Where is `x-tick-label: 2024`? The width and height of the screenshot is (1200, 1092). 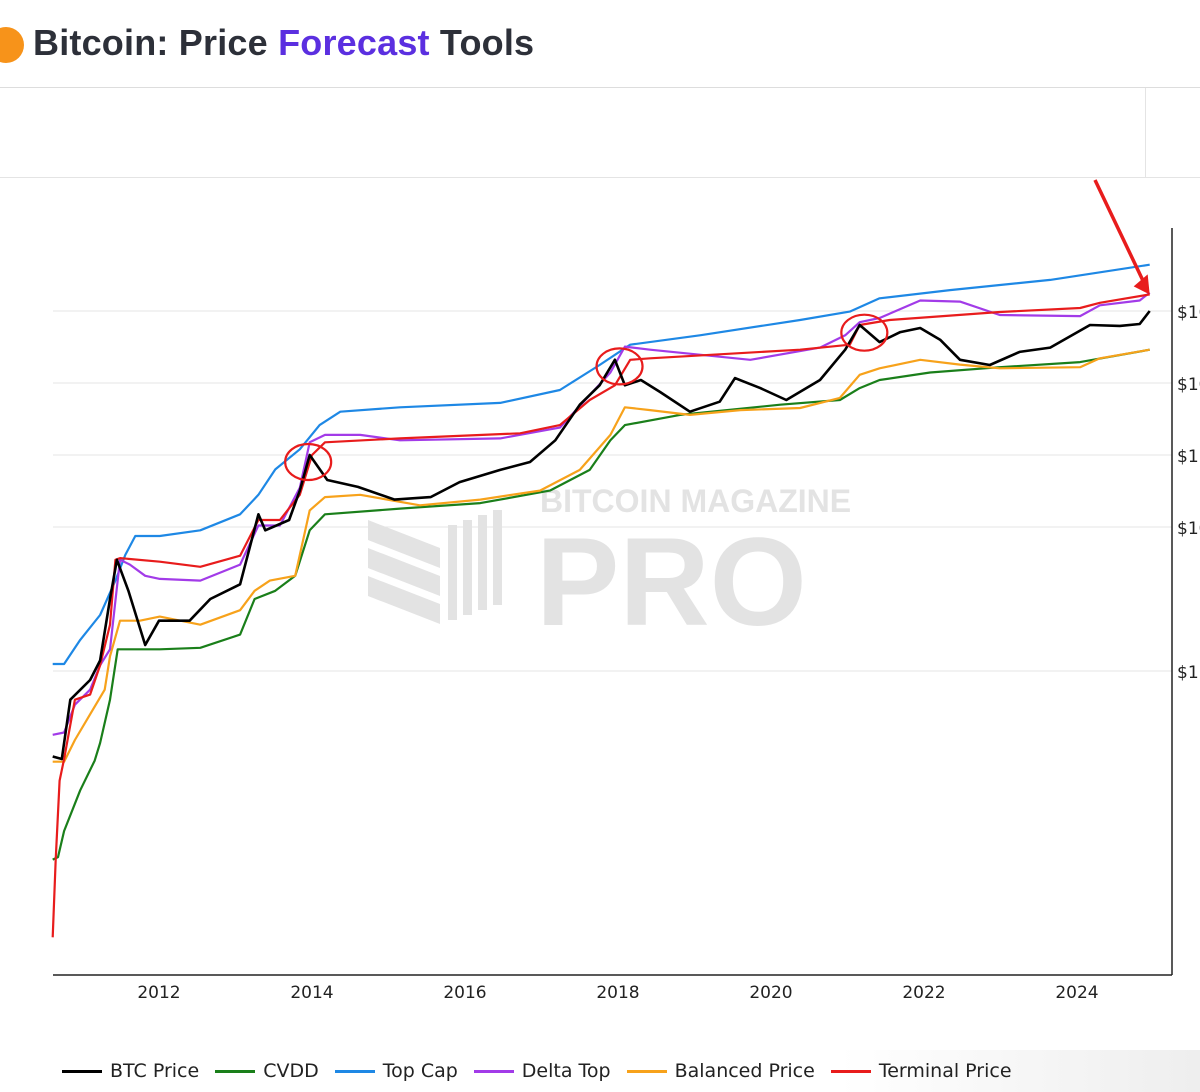
x-tick-label: 2024 is located at coordinates (1076, 993).